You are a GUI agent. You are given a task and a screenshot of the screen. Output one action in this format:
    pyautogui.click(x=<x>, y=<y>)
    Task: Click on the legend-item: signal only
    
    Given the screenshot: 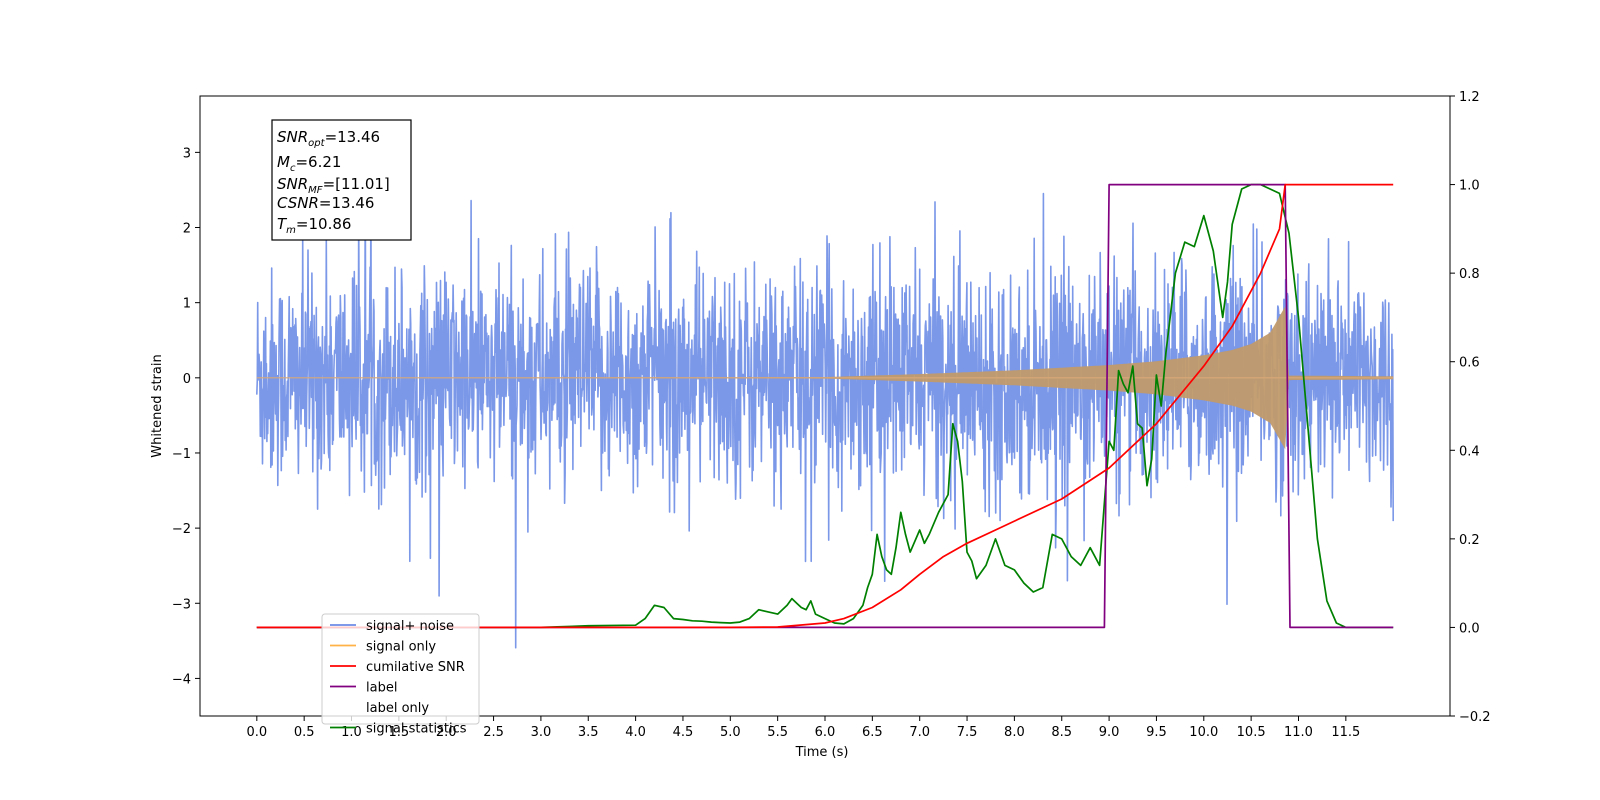 What is the action you would take?
    pyautogui.click(x=383, y=647)
    